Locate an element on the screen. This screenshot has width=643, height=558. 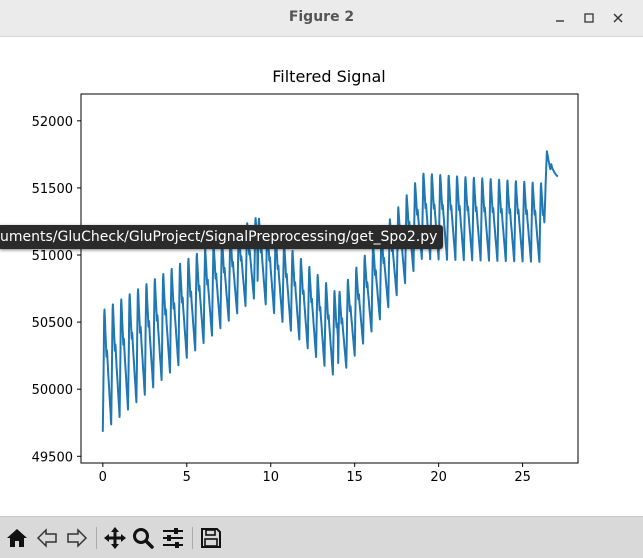
forward-icon is located at coordinates (77, 538).